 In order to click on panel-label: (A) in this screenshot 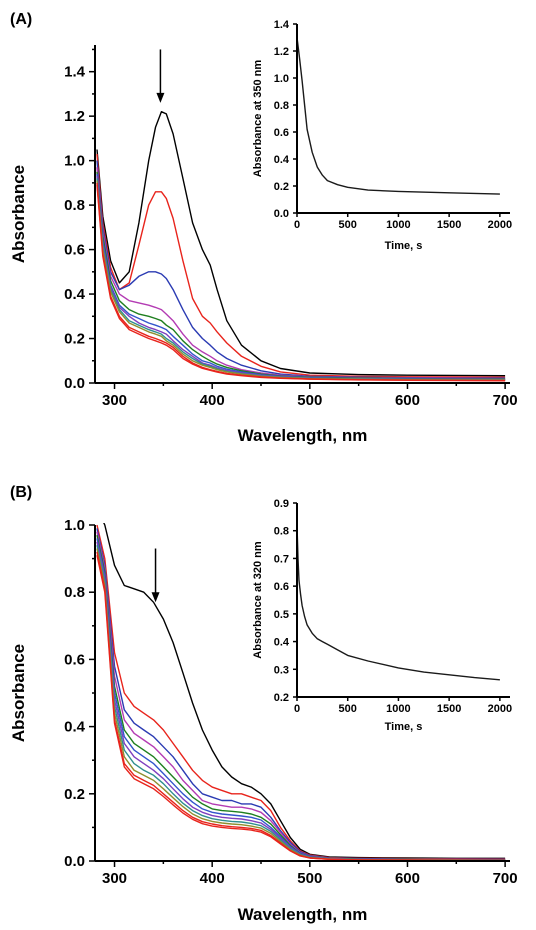, I will do `click(21, 19)`.